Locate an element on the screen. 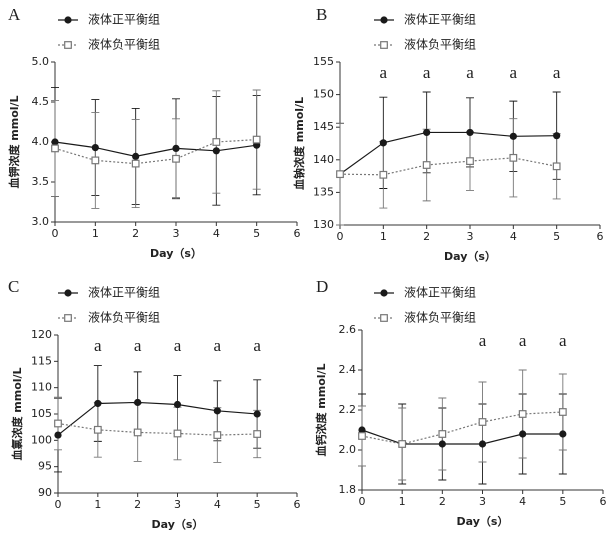  y-tick-label: 2.2 is located at coordinates (348, 409).